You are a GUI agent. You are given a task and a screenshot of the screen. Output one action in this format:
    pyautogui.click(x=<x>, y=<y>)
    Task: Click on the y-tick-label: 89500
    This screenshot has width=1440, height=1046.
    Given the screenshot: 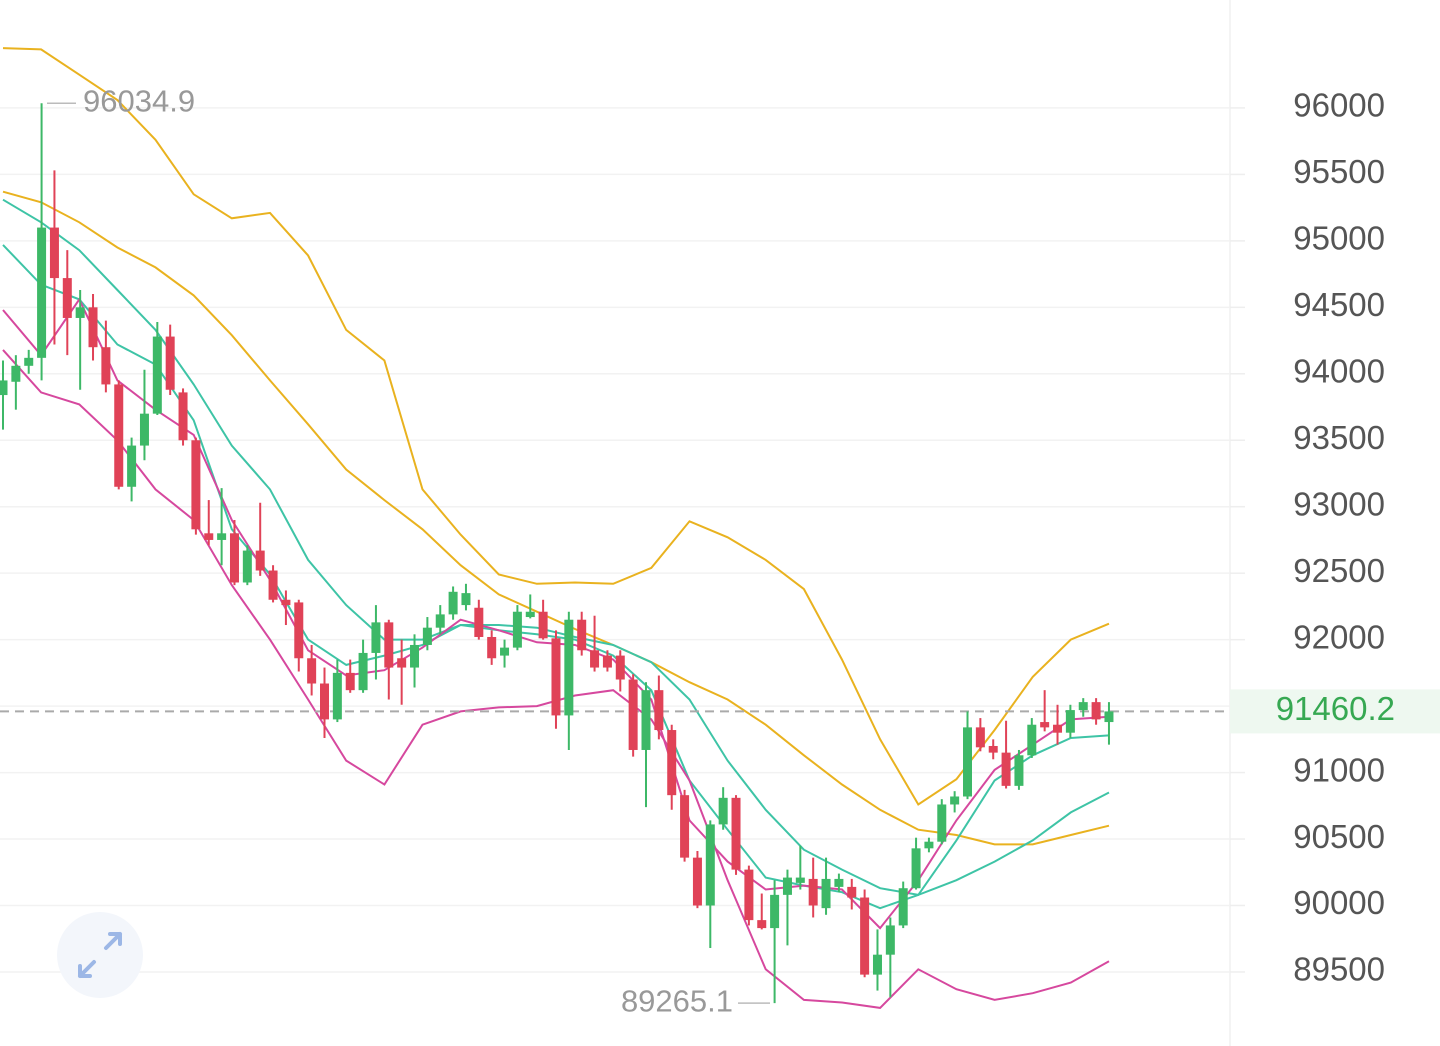 What is the action you would take?
    pyautogui.click(x=1339, y=969)
    